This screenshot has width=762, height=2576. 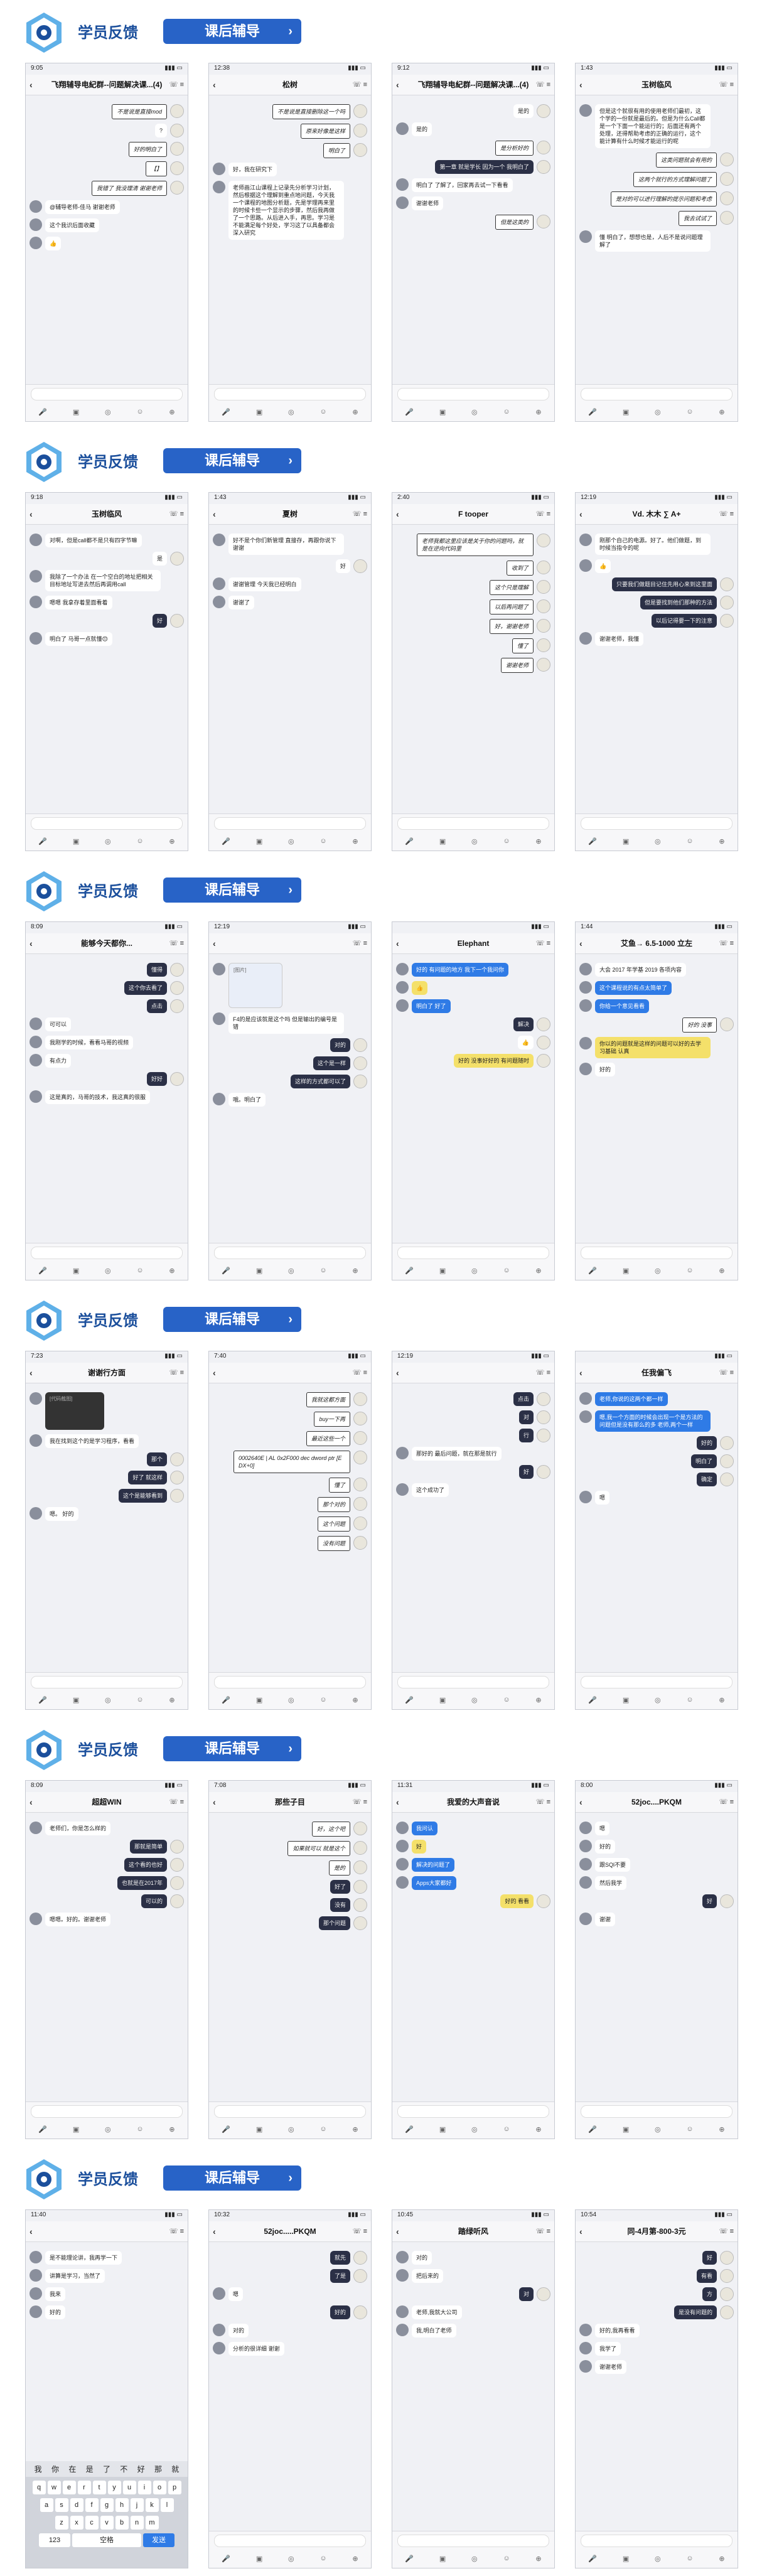 What do you see at coordinates (255, 985) in the screenshot?
I see `message-bubble: [图片]` at bounding box center [255, 985].